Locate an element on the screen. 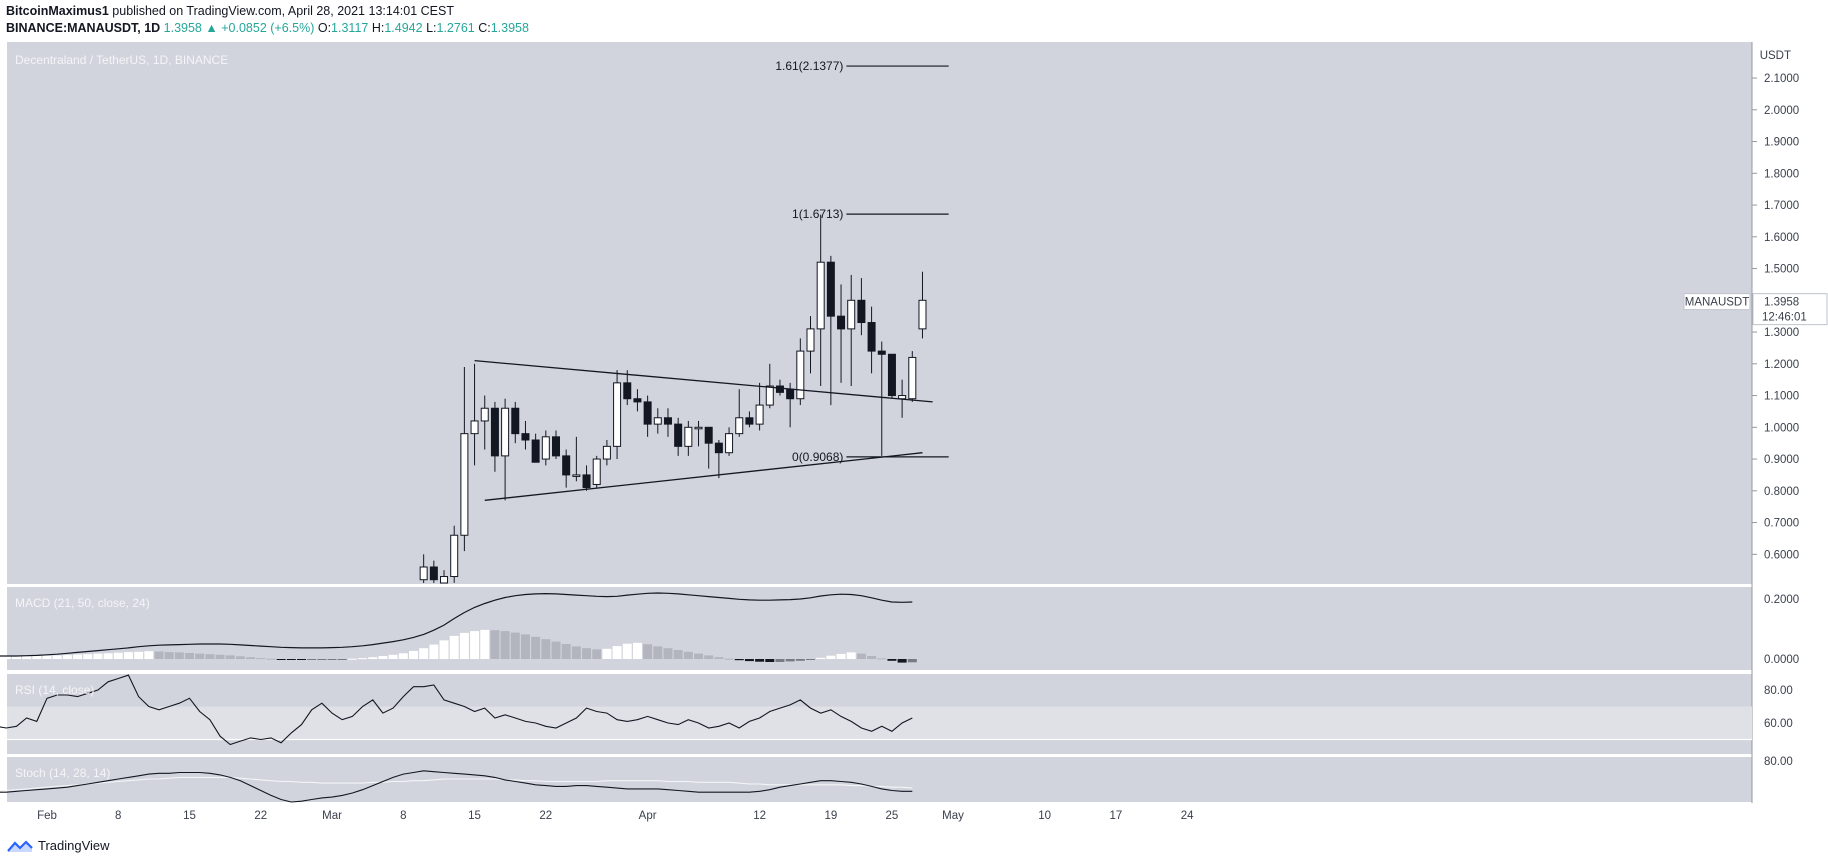 The image size is (1828, 867). stoch-title: Stoch (14, 28, 14) is located at coordinates (62, 773).